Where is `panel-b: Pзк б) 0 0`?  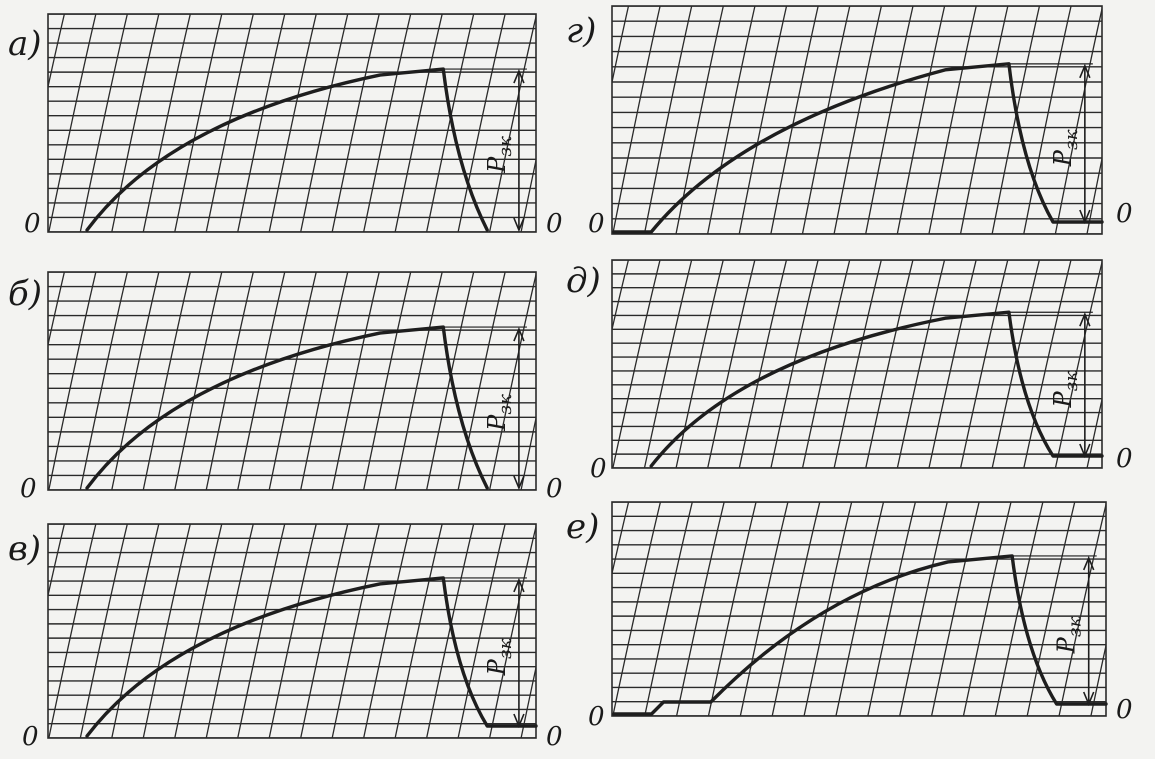
panel-b: Pзк б) 0 0 is located at coordinates (285, 387).